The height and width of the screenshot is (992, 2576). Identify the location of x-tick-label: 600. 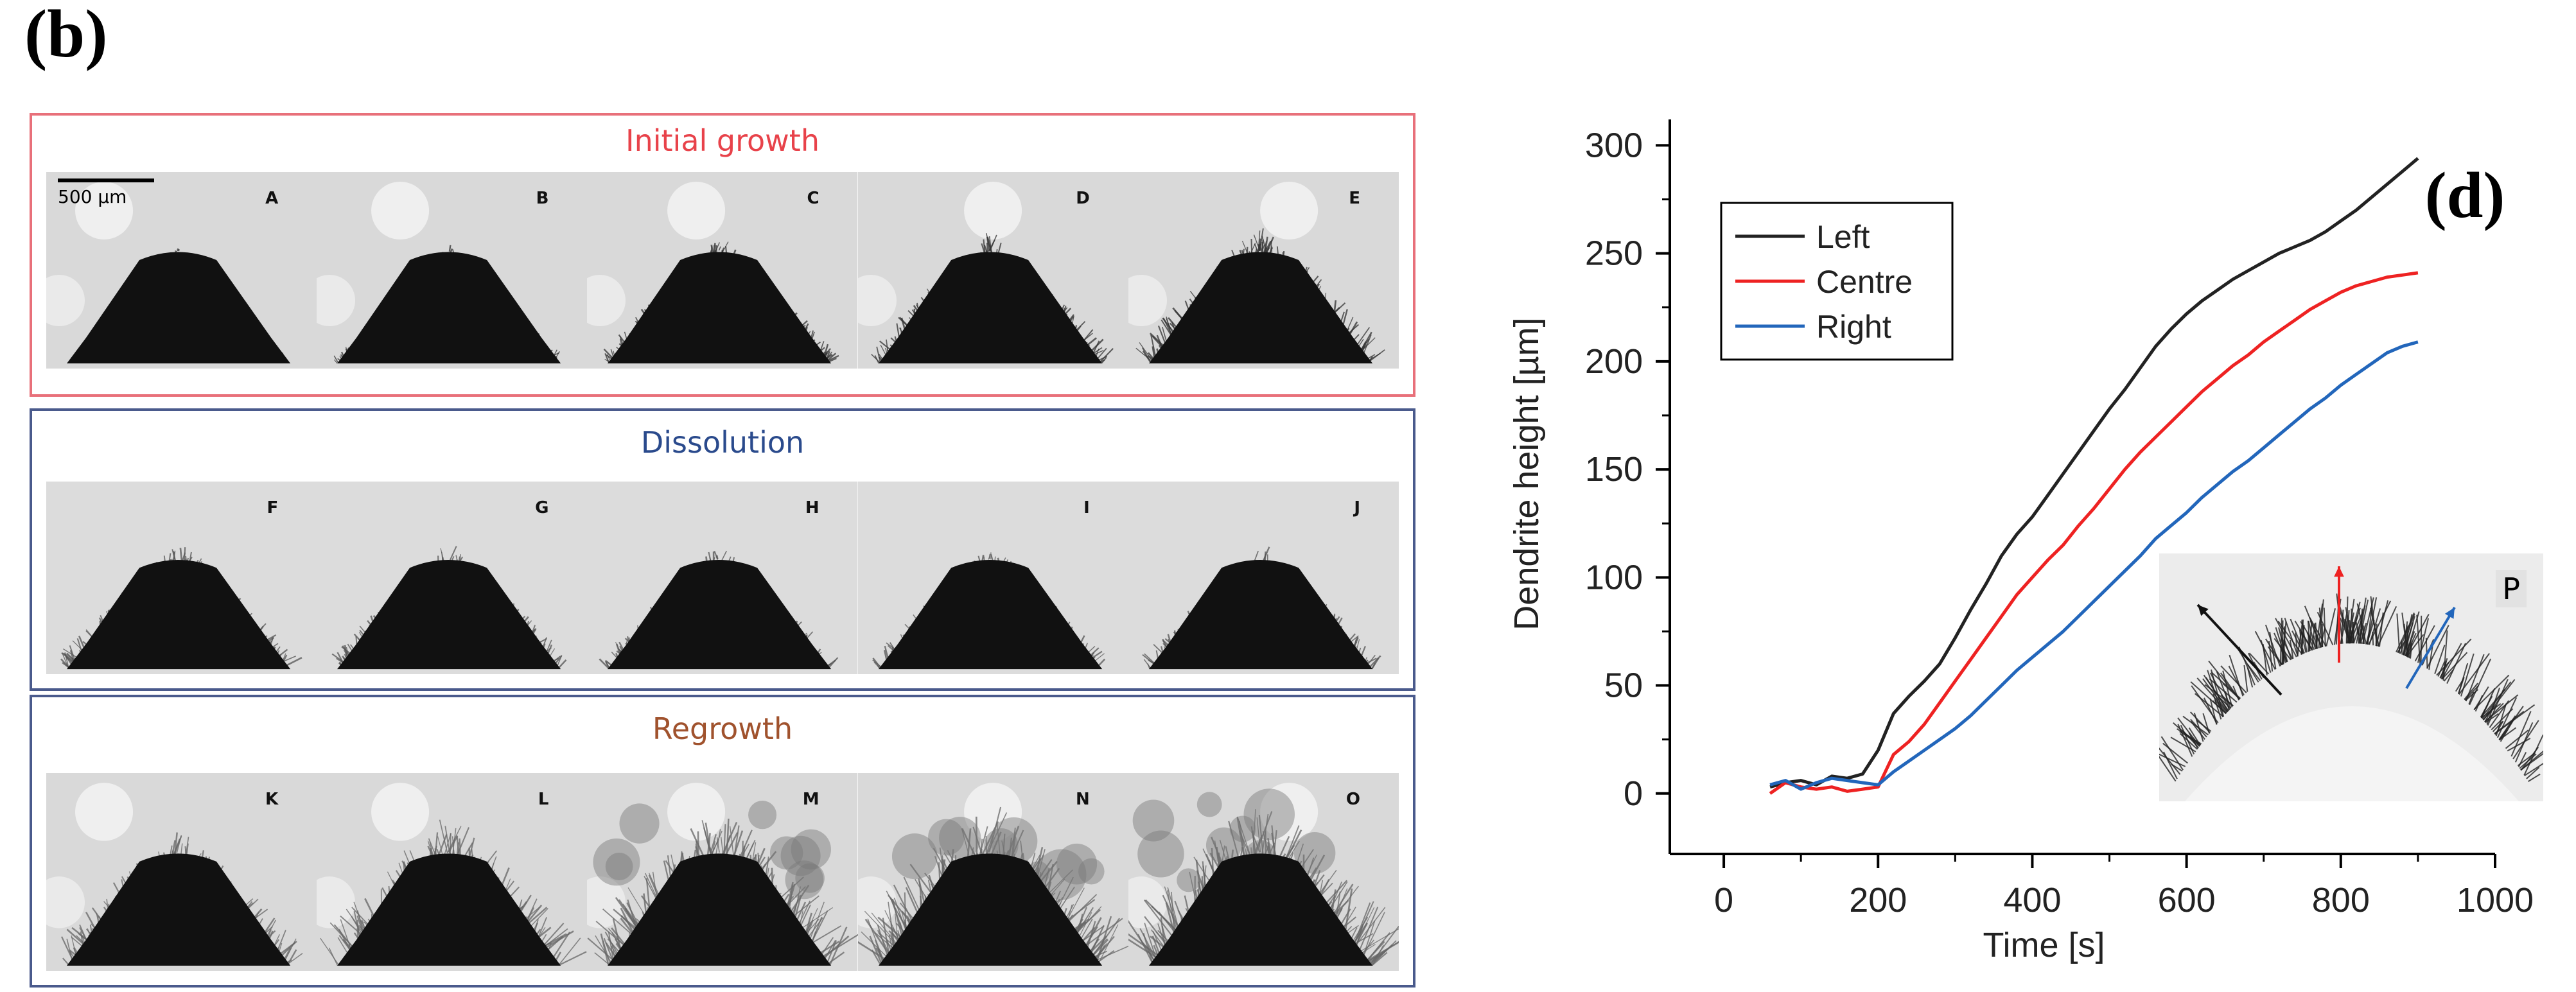
(2187, 900).